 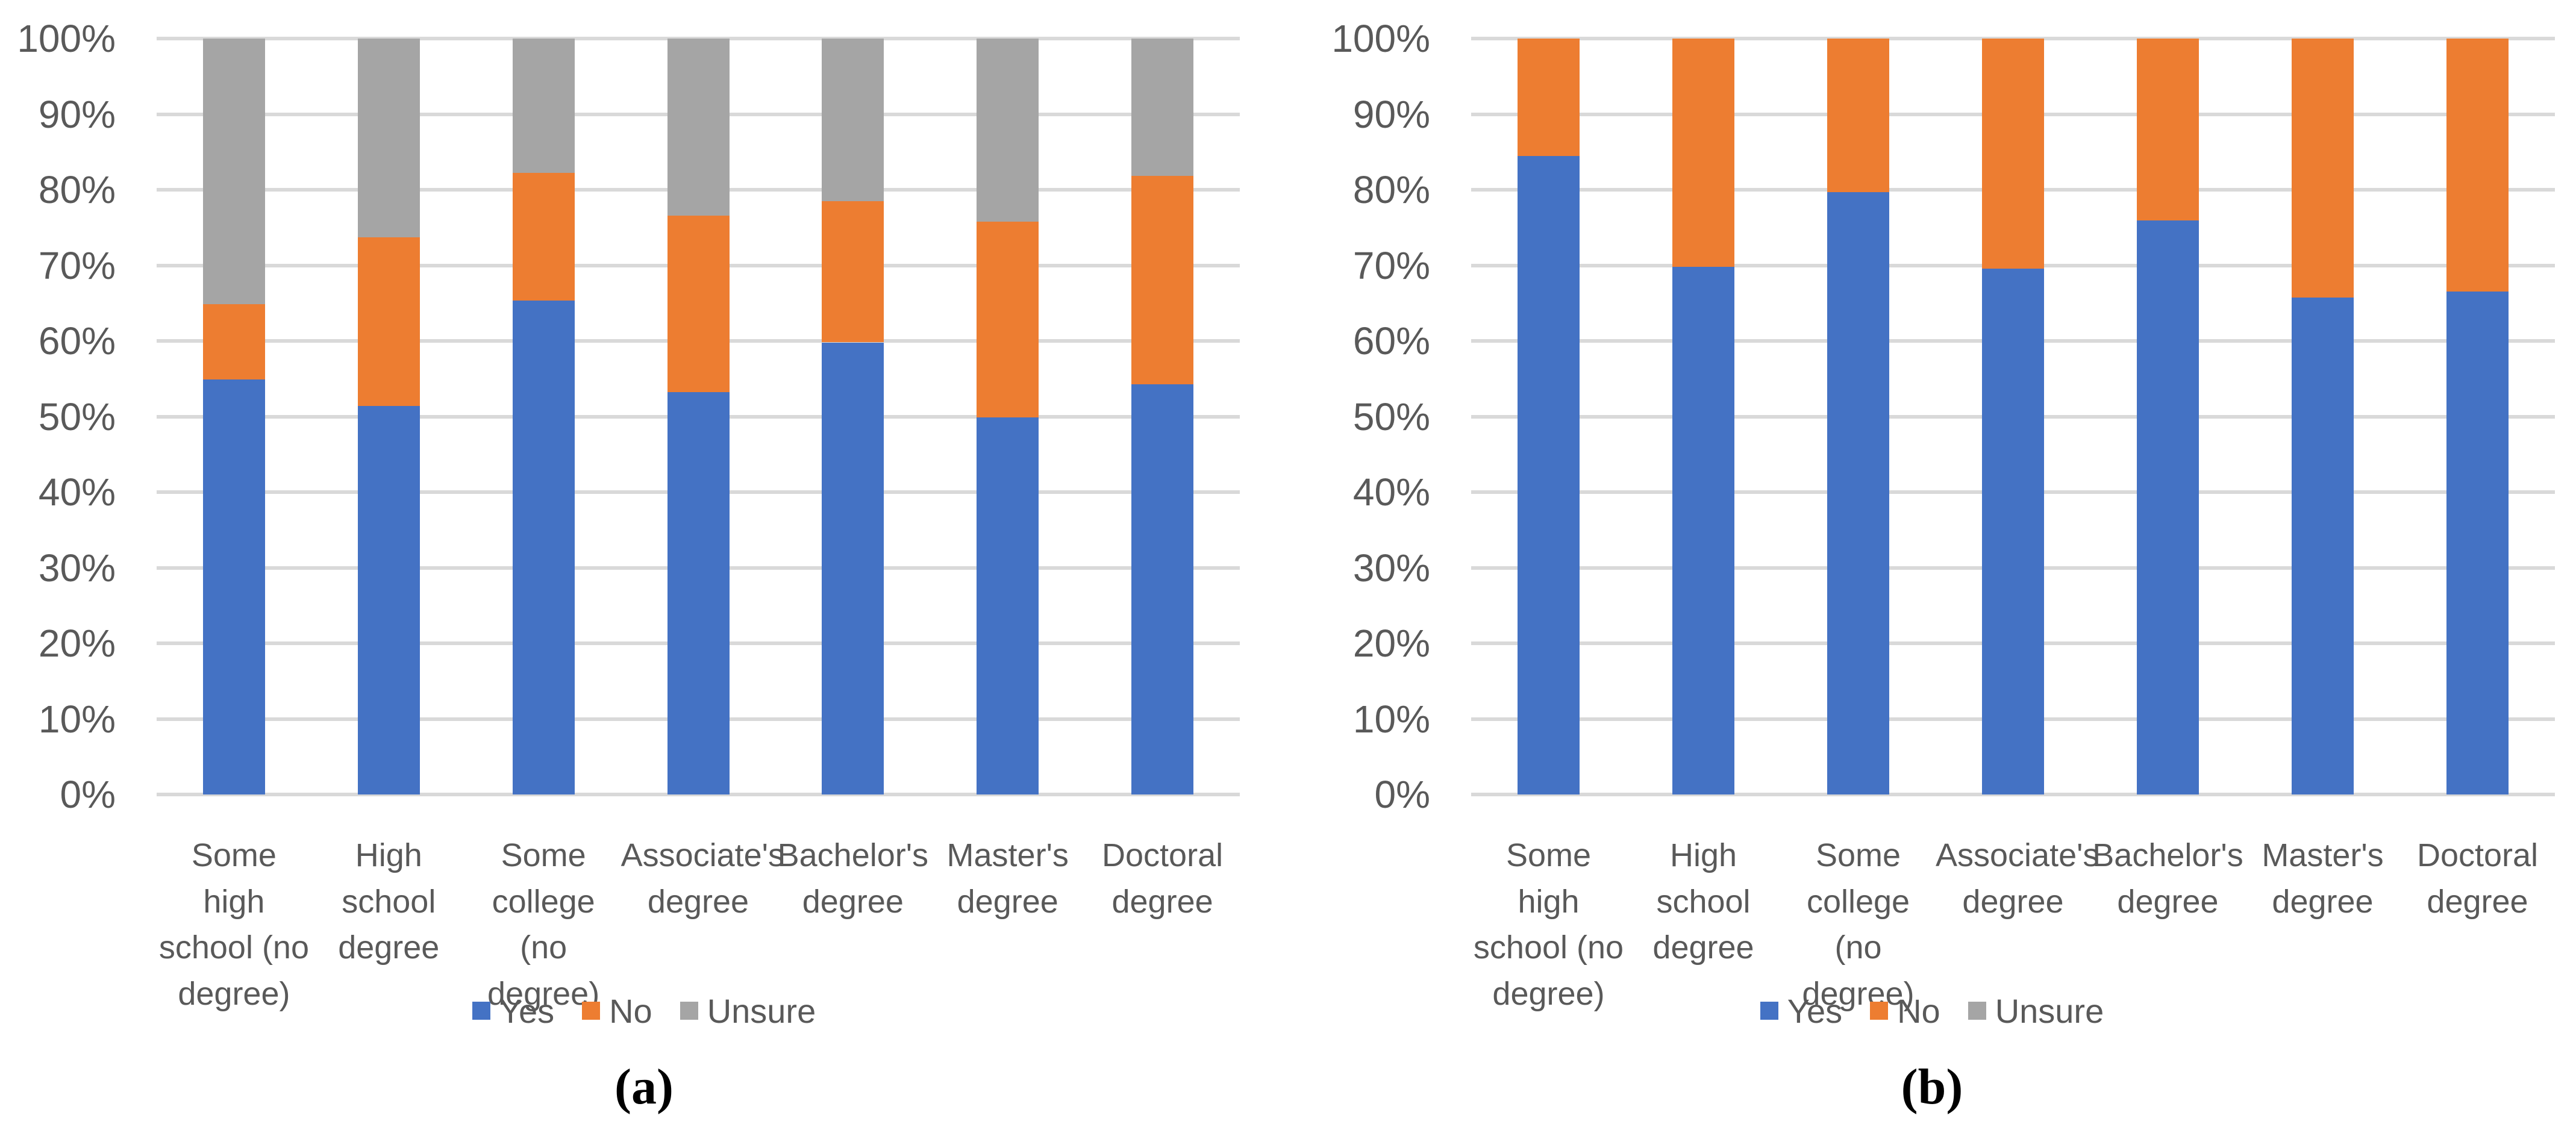 I want to click on legend-a: Yes No Unsure, so click(x=644, y=1011).